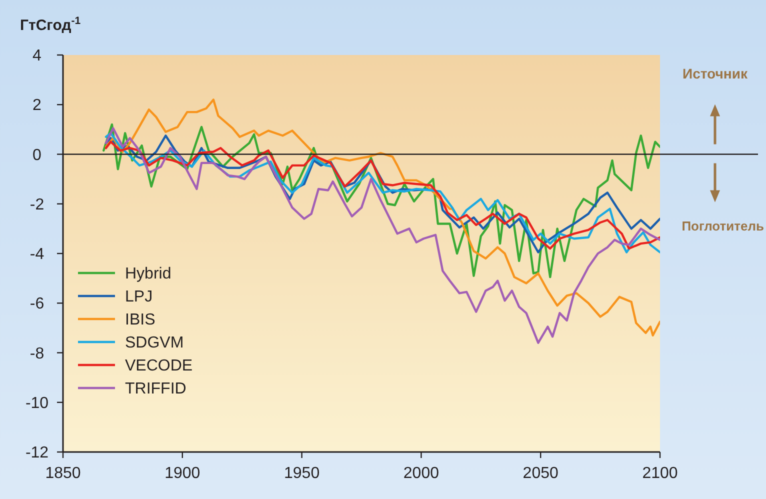 This screenshot has width=766, height=499. Describe the element at coordinates (154, 343) in the screenshot. I see `legend-label: SDGVM` at that location.